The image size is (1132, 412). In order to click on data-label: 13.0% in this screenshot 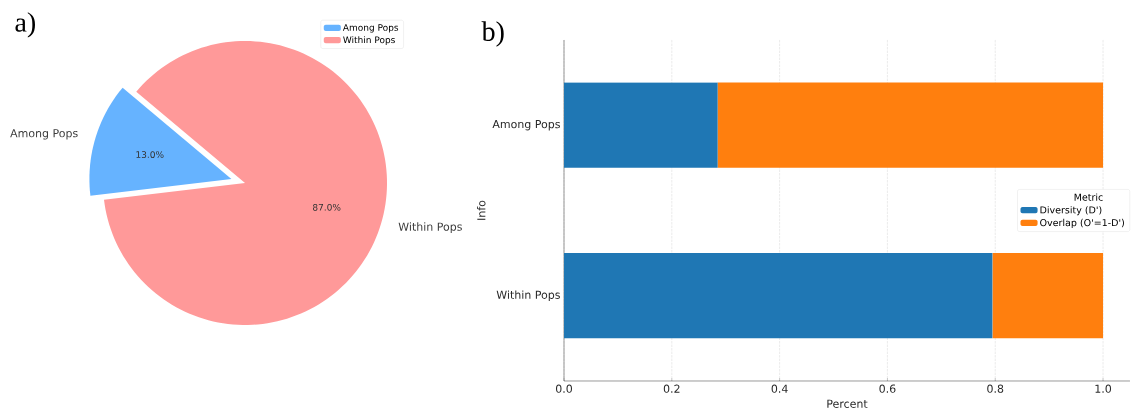, I will do `click(150, 154)`.